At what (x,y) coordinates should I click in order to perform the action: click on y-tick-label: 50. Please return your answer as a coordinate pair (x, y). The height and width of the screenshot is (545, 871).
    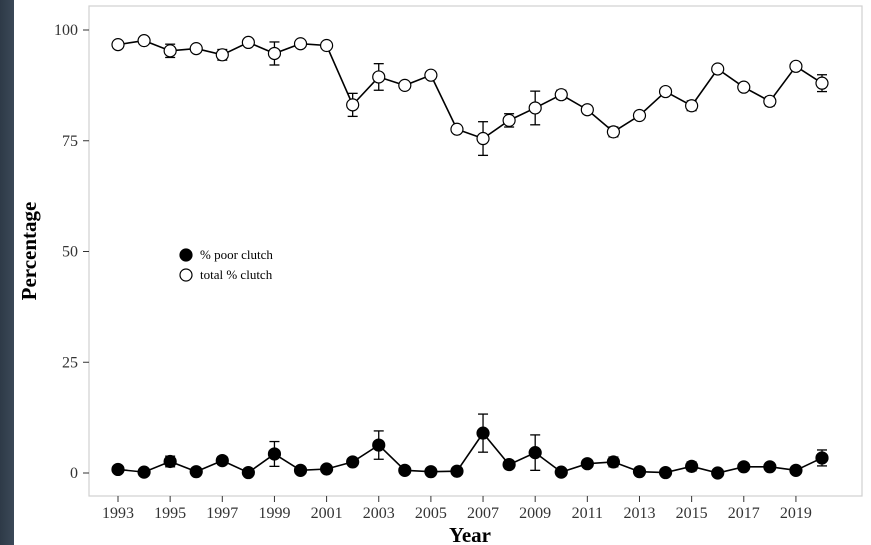
    Looking at the image, I should click on (70, 252).